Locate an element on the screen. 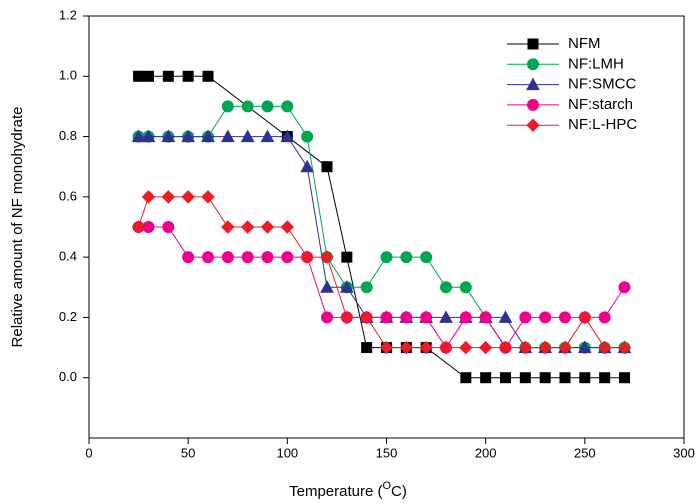 Image resolution: width=696 pixels, height=504 pixels. y-tick-label: 1.2 is located at coordinates (68, 14).